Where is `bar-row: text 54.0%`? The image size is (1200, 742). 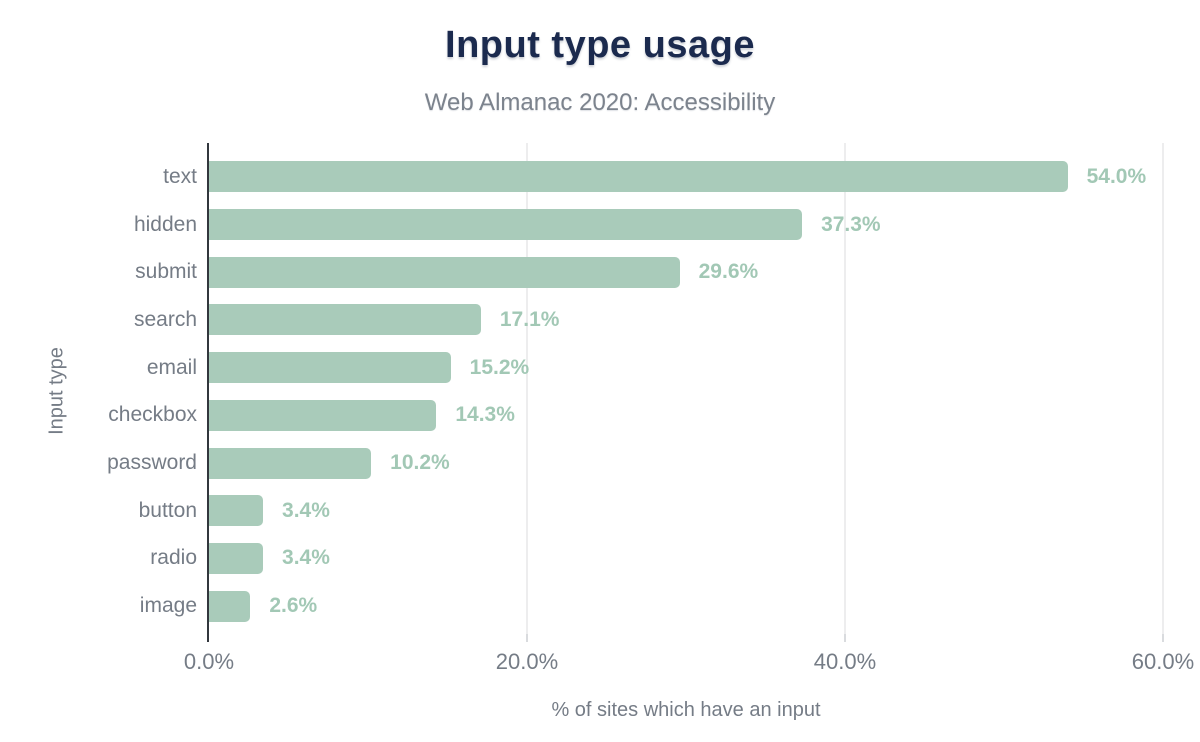
bar-row: text 54.0% is located at coordinates (600, 177).